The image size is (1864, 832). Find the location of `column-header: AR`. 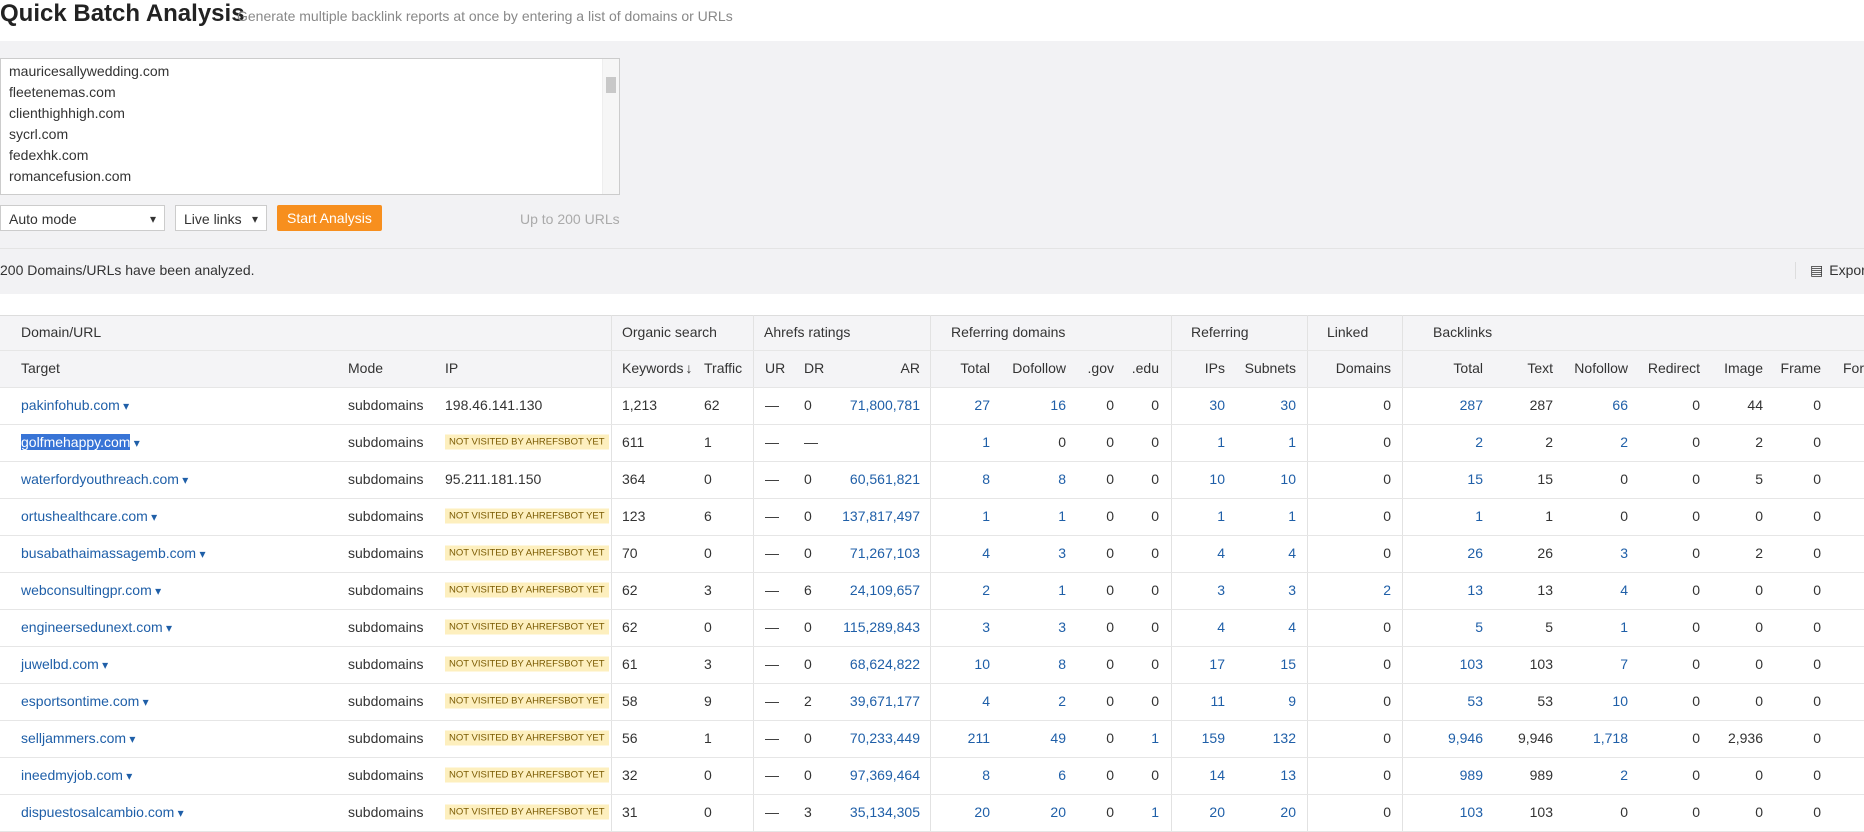

column-header: AR is located at coordinates (910, 368).